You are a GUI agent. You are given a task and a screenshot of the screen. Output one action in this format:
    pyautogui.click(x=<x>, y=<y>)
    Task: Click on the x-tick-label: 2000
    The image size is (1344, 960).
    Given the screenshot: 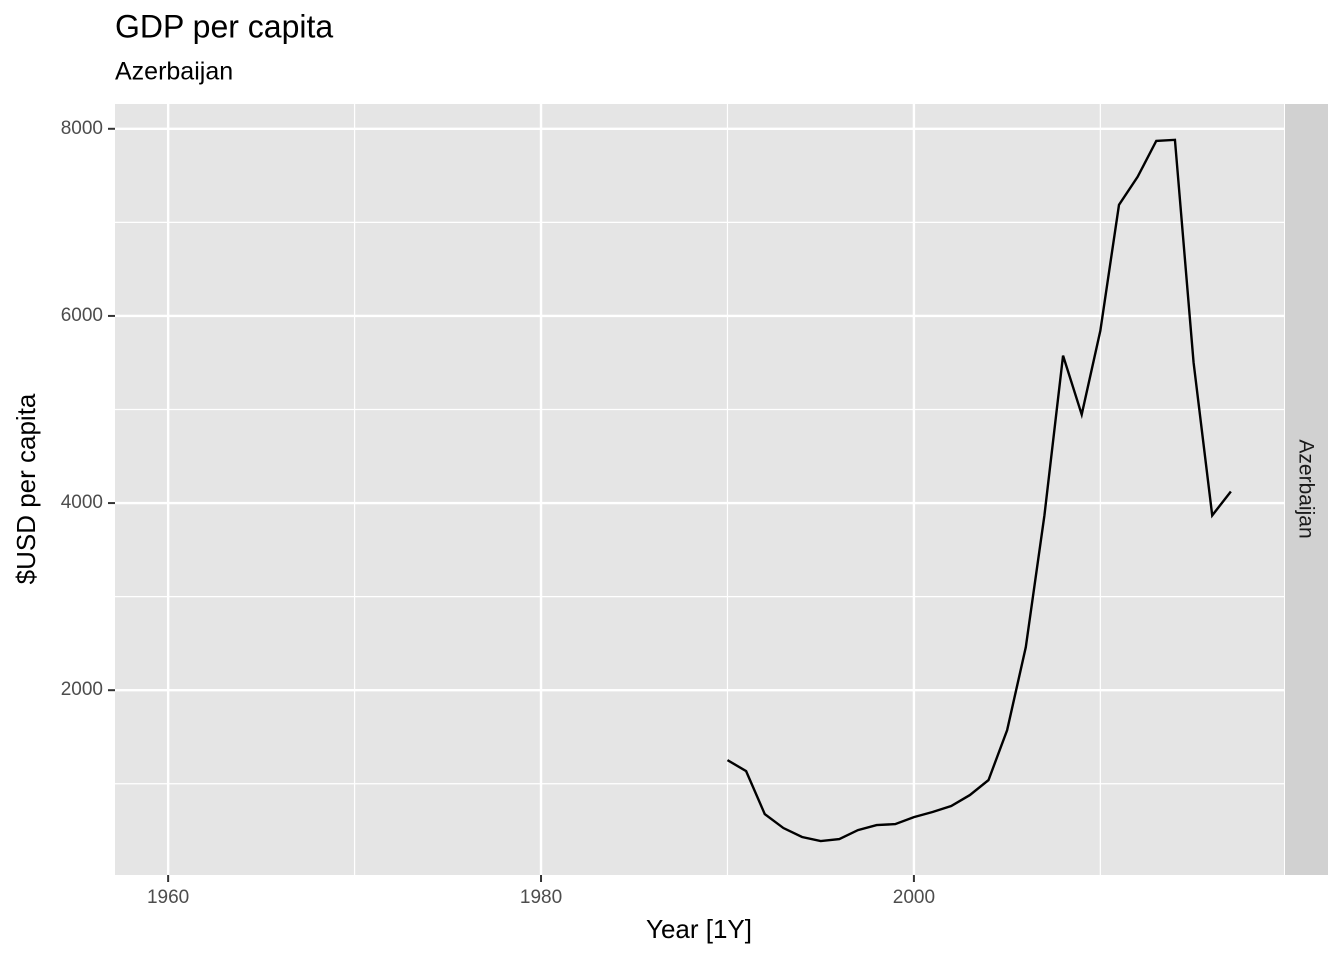 What is the action you would take?
    pyautogui.click(x=914, y=897)
    